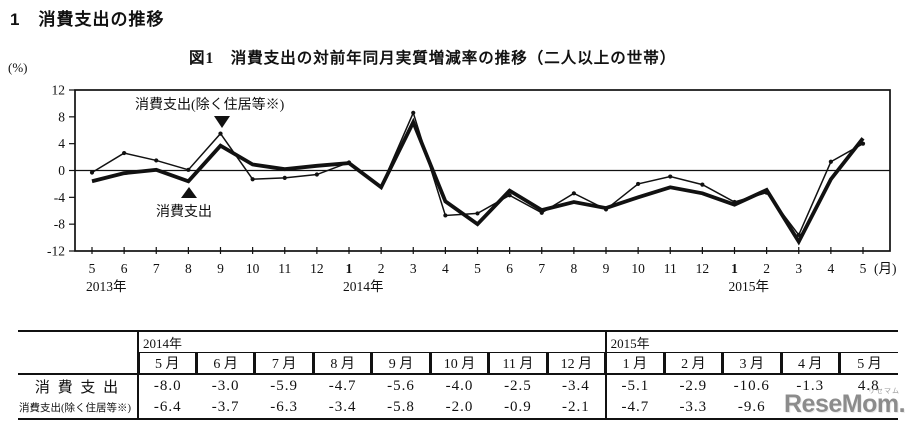  Describe the element at coordinates (518, 408) in the screenshot. I see `value-cell: -0.9` at that location.